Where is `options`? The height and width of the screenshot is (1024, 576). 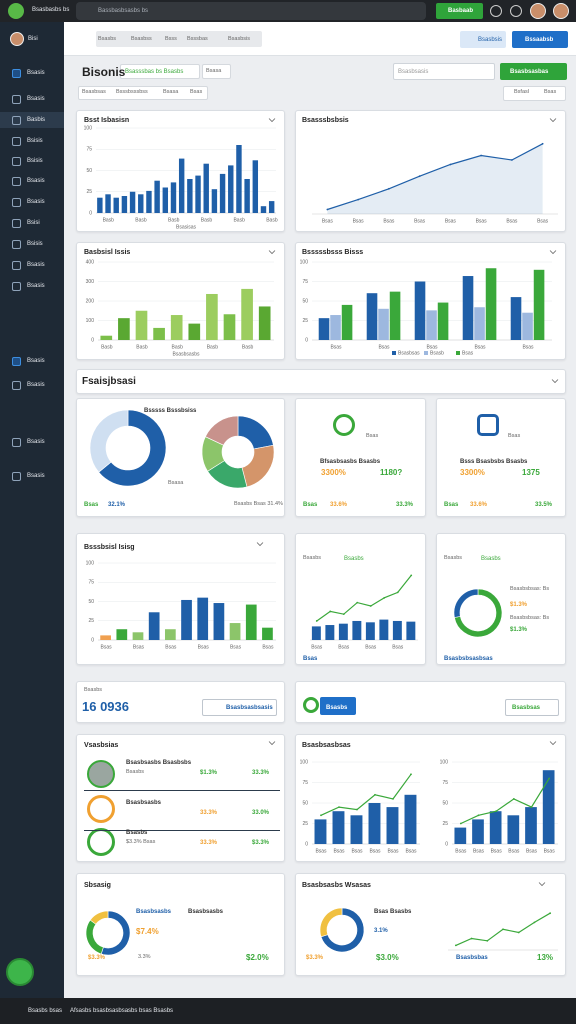
options is located at coordinates (534, 93).